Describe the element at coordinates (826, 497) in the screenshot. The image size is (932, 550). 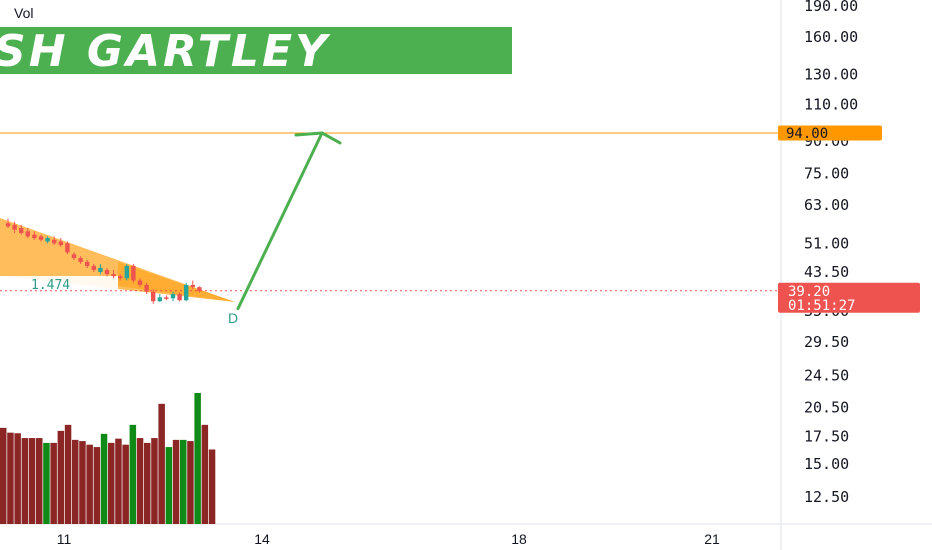
I see `price-tick-label: 12.50` at that location.